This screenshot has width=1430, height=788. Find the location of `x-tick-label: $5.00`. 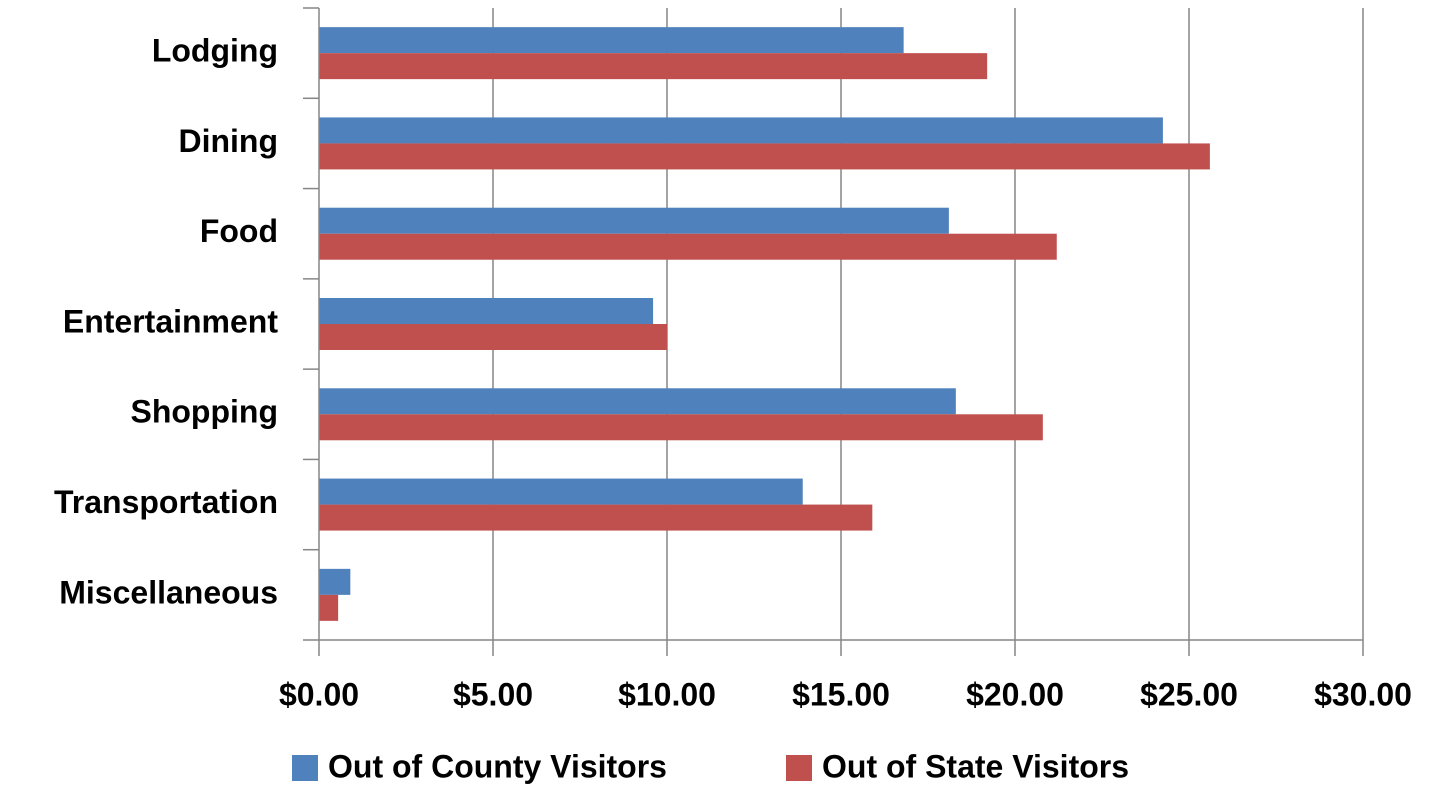

x-tick-label: $5.00 is located at coordinates (493, 694).